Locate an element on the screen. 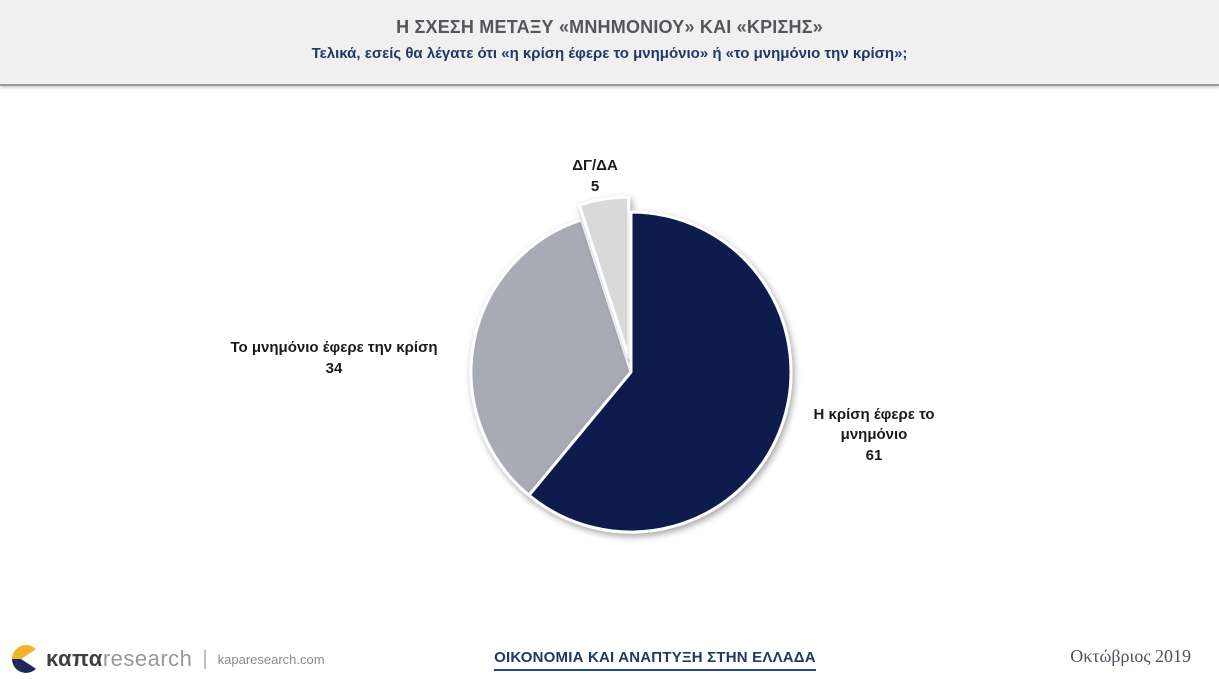  label-dgda-value: 5 is located at coordinates (595, 186).